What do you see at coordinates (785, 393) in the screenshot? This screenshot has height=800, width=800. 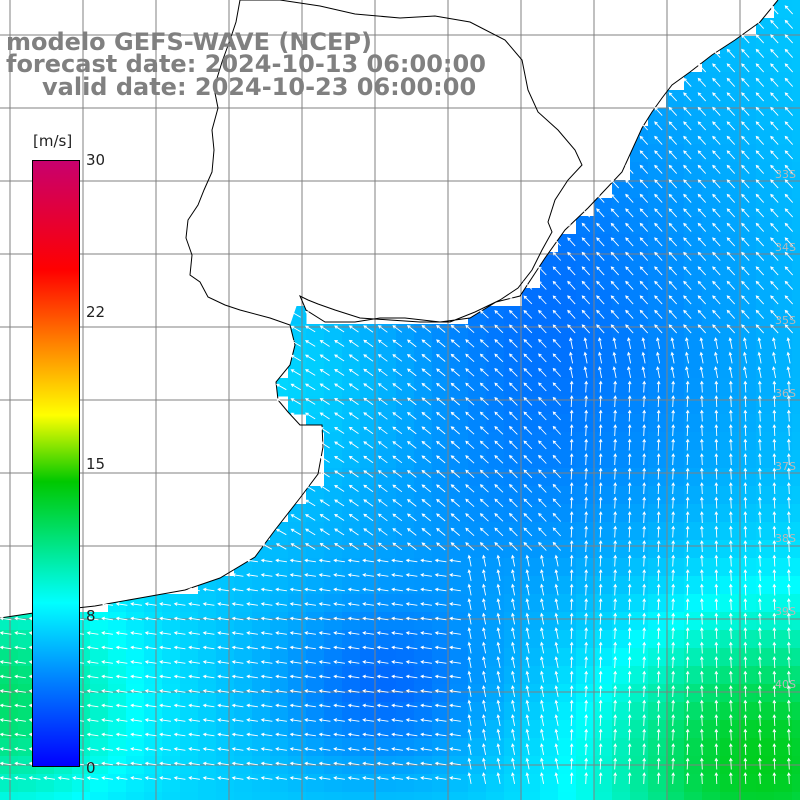 I see `lat-label: 36S` at bounding box center [785, 393].